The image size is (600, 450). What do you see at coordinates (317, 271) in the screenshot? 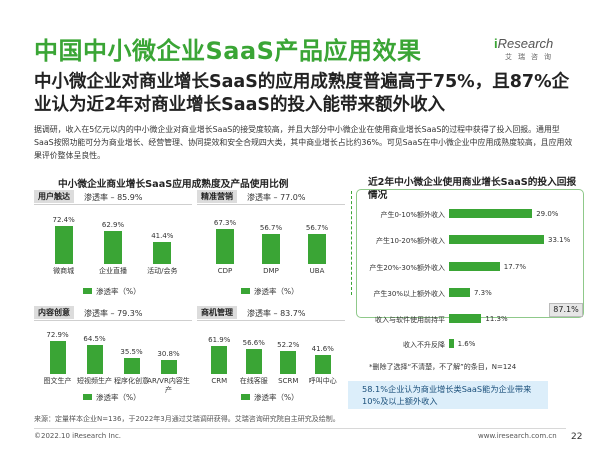
I see `bar-category-label: UBA` at bounding box center [317, 271].